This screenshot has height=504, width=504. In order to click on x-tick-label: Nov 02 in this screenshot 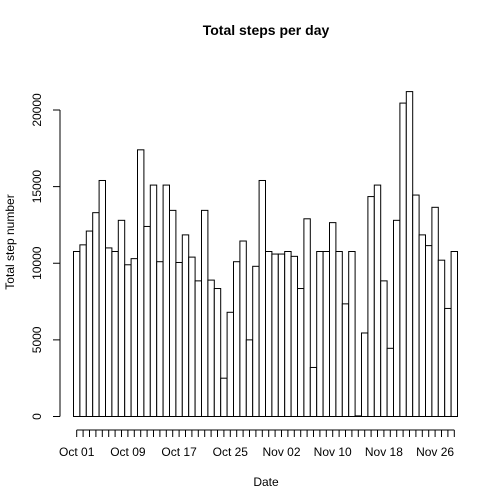, I will do `click(281, 452)`.